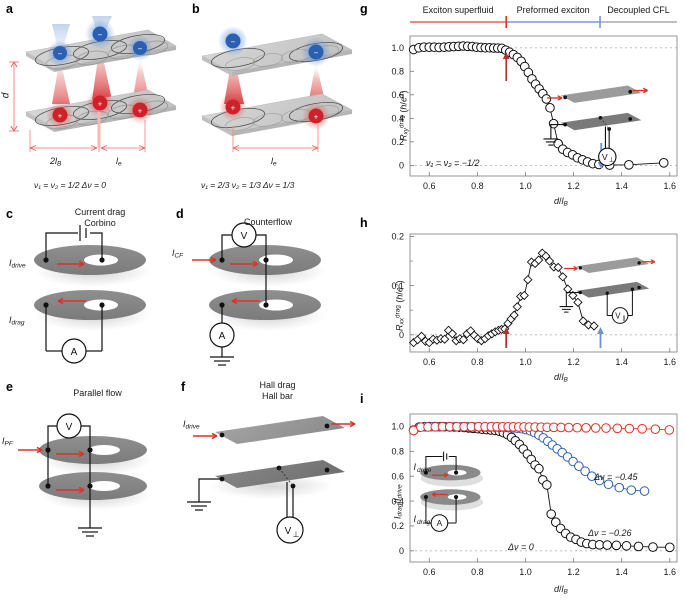 The image size is (685, 600). I want to click on panel-c: c Current drag Corbino, so click(92, 292).